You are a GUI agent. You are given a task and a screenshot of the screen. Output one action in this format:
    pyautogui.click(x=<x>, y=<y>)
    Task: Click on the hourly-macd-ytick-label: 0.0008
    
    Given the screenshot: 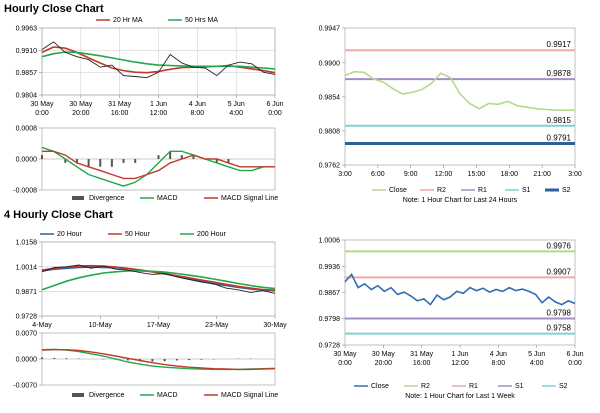 What is the action you would take?
    pyautogui.click(x=27, y=129)
    